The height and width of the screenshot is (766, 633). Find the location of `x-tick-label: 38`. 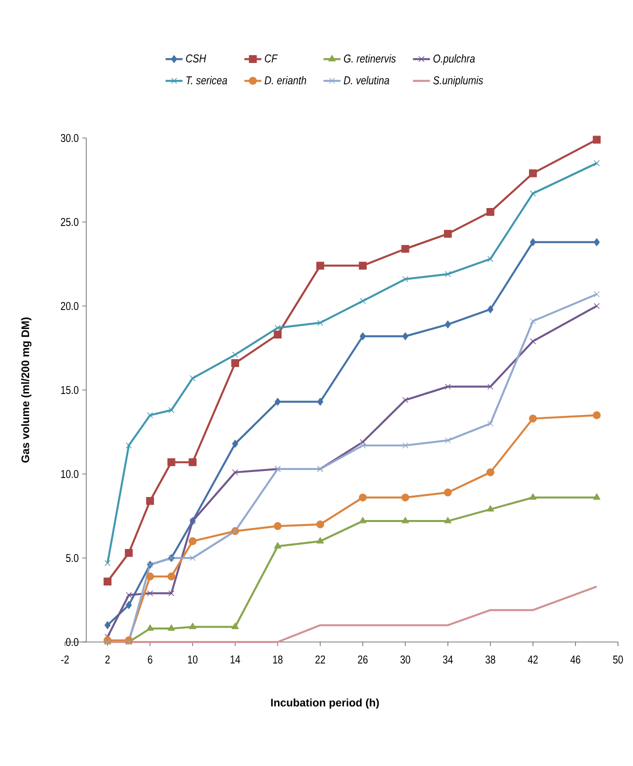

x-tick-label: 38 is located at coordinates (491, 659).